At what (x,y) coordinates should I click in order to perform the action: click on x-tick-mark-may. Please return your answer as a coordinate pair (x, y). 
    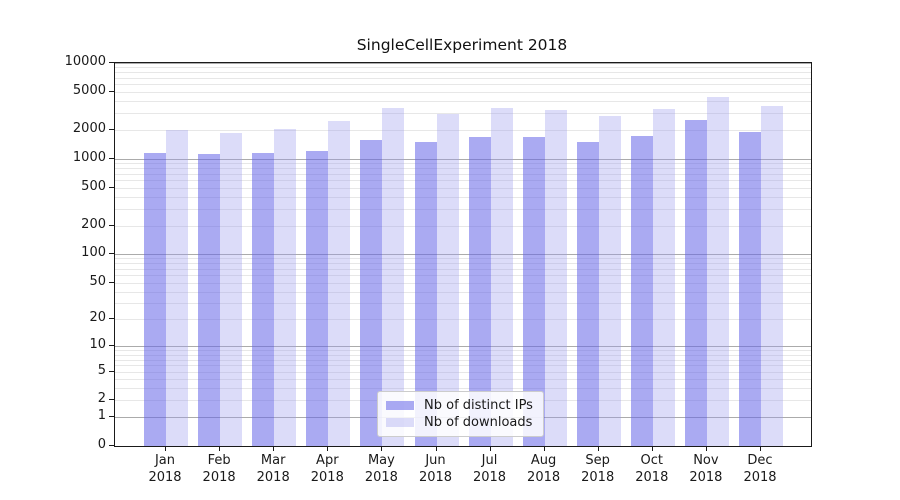
    Looking at the image, I should click on (382, 448).